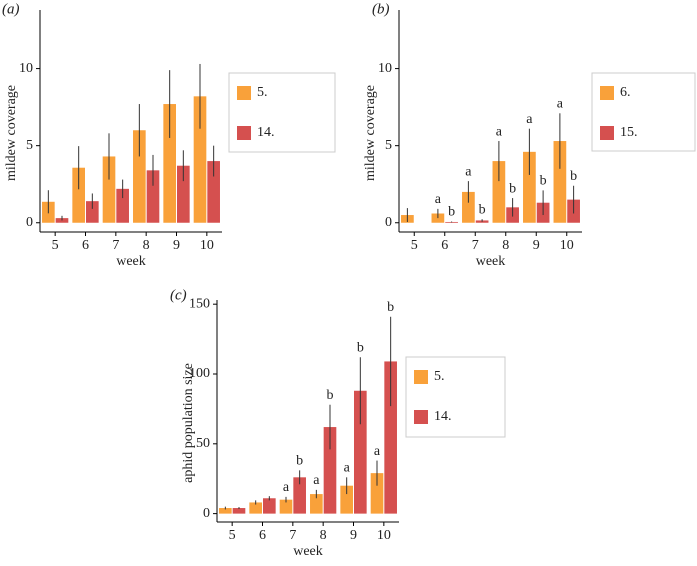  What do you see at coordinates (629, 132) in the screenshot?
I see `legend-label: 15.` at bounding box center [629, 132].